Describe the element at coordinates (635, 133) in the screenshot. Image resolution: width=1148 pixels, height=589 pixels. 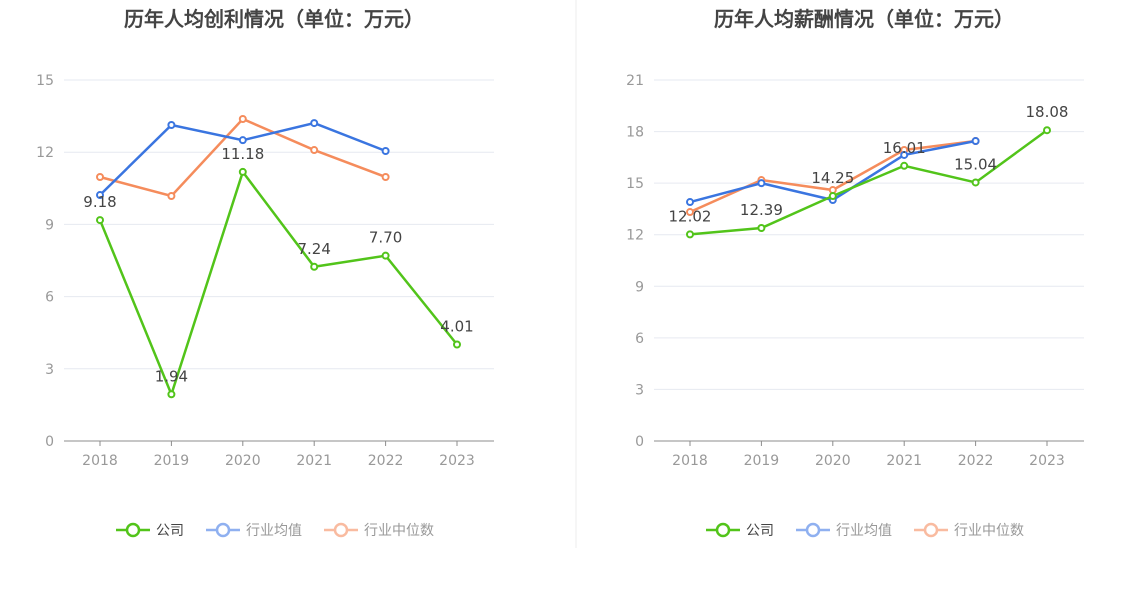
I see `y-tick-label: 18` at that location.